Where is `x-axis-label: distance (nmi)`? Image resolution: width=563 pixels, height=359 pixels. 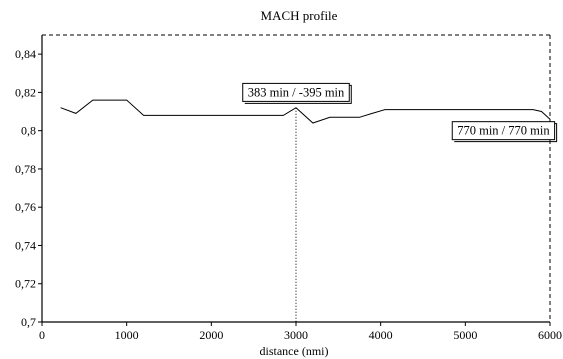
x-axis-label: distance (nmi) is located at coordinates (294, 351).